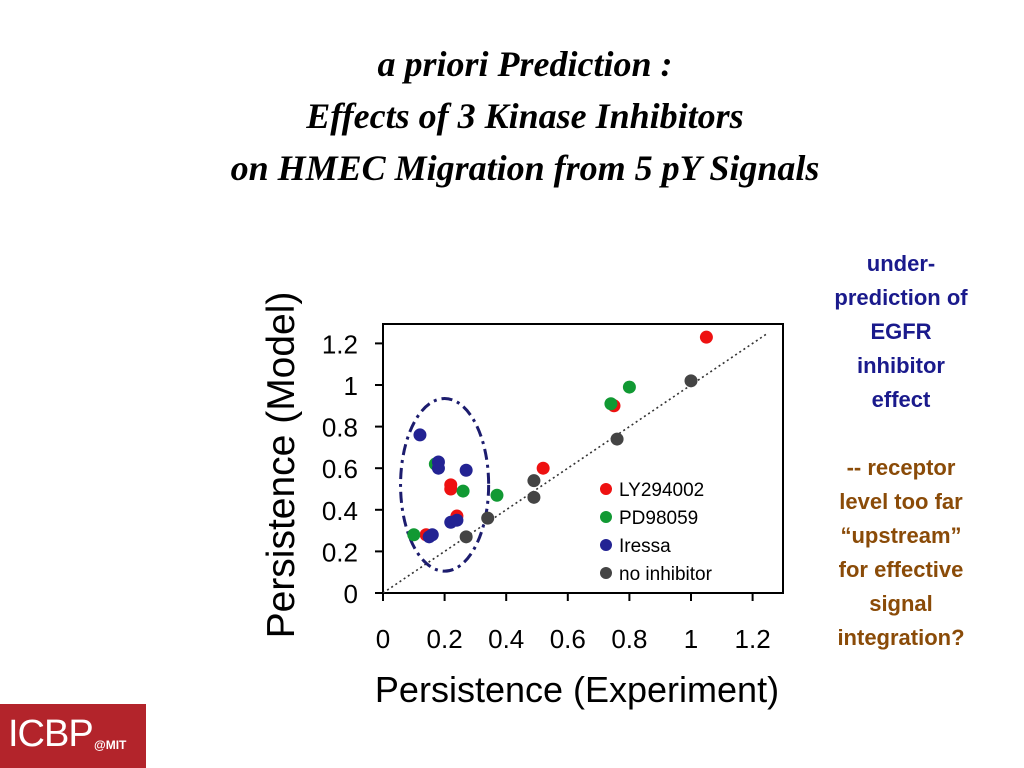 The height and width of the screenshot is (768, 1024). I want to click on note-two-line-2: level too far, so click(901, 501).